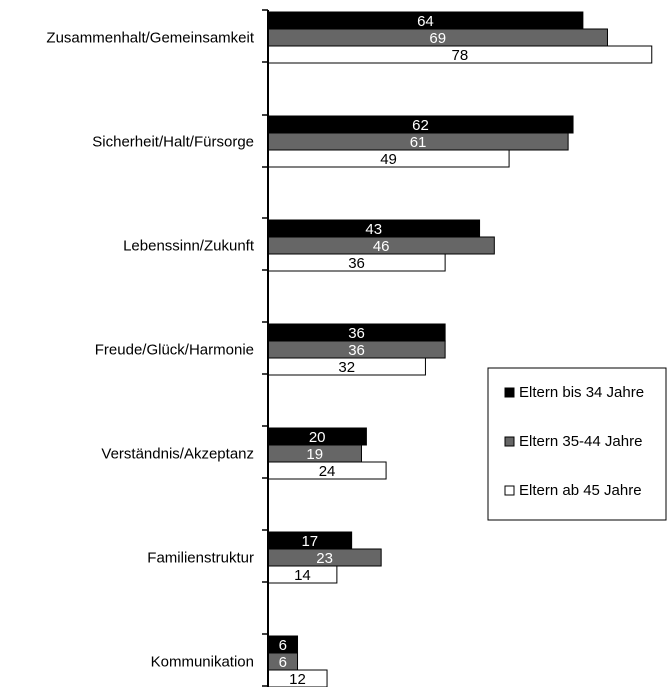 The width and height of the screenshot is (670, 687). I want to click on legend-label: Eltern bis 34 Jahre, so click(581, 392).